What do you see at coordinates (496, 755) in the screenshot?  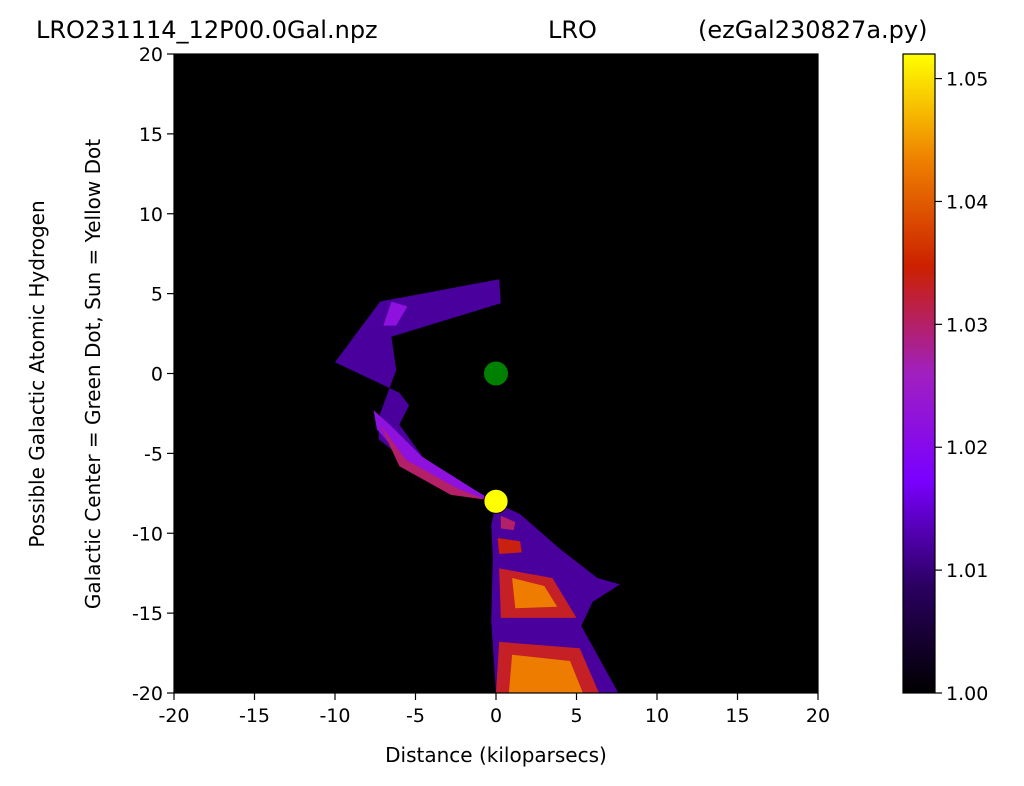 I see `x-axis-label: Distance (kiloparsecs)` at bounding box center [496, 755].